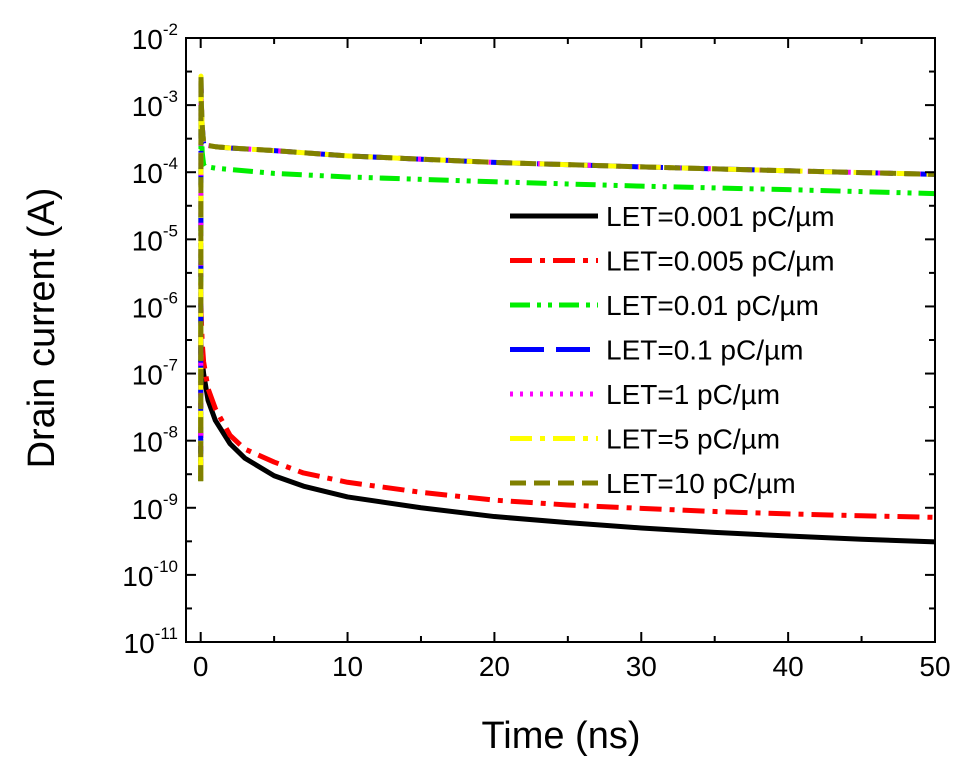 This screenshot has width=966, height=768. Describe the element at coordinates (712, 305) in the screenshot. I see `legend-label-3: LET=0.01 pC/µm` at that location.